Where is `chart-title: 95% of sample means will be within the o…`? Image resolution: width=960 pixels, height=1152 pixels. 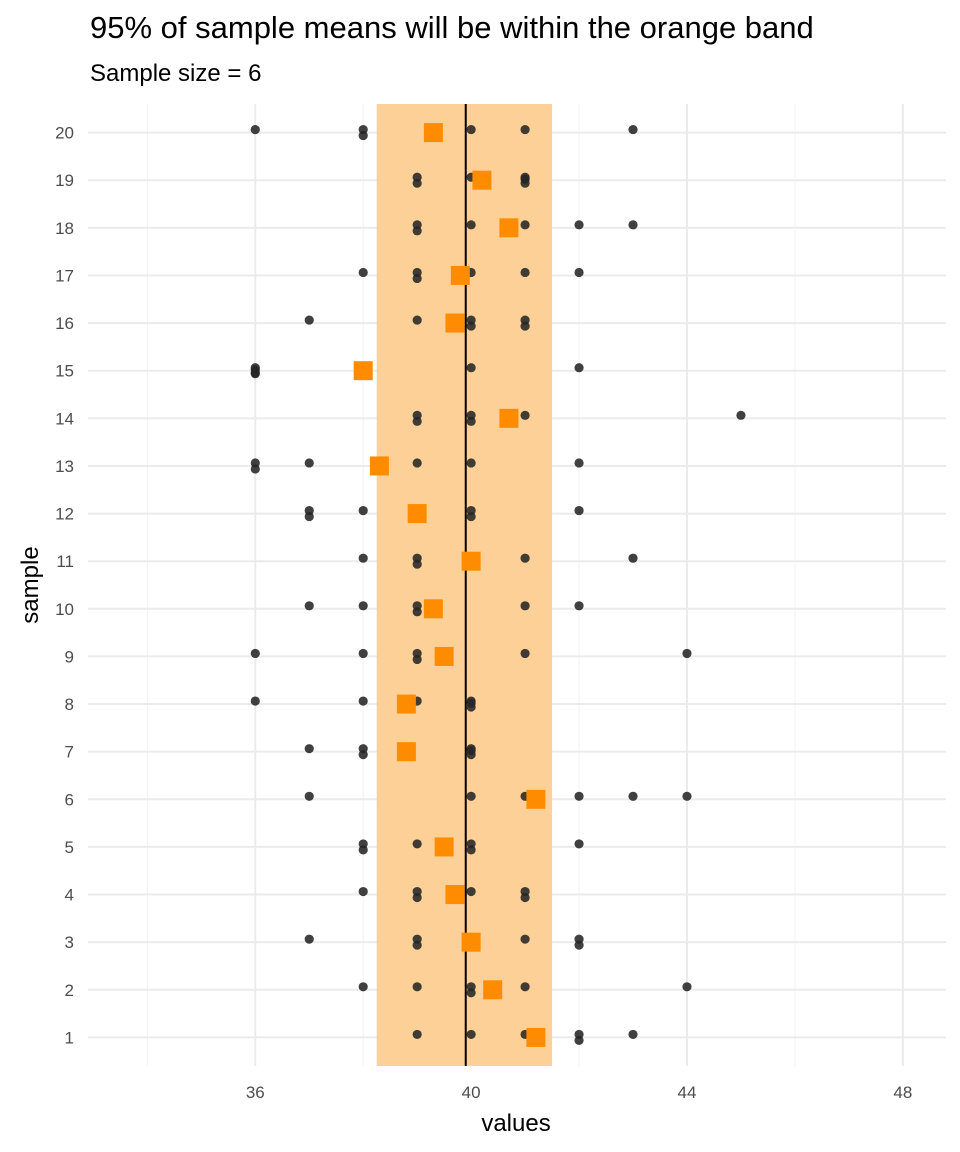
chart-title: 95% of sample means will be within the o… is located at coordinates (452, 27).